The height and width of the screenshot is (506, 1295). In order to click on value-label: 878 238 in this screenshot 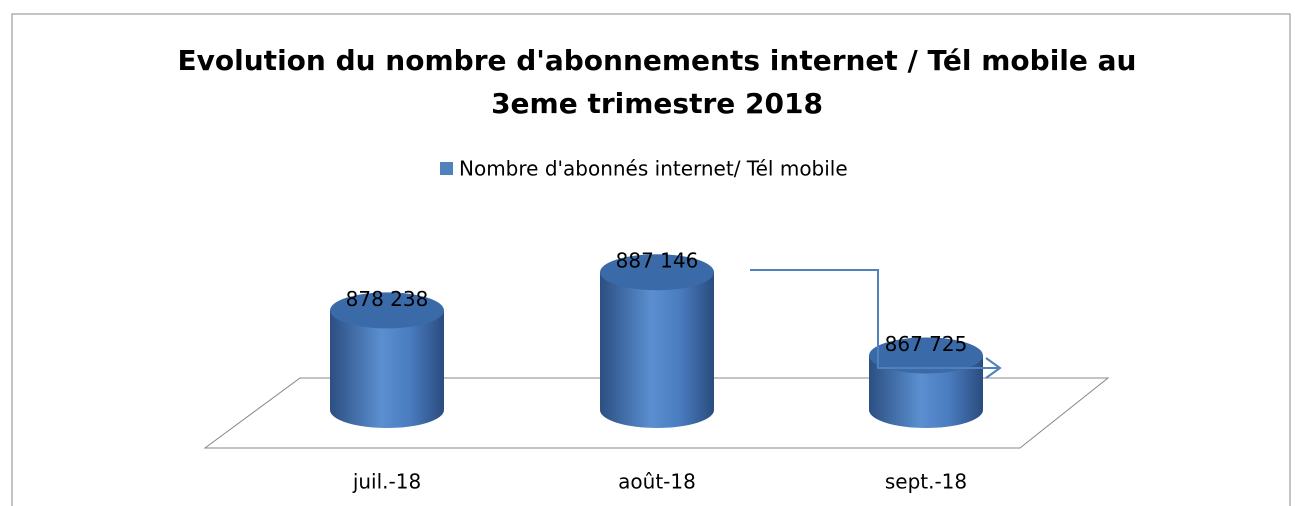, I will do `click(387, 299)`.